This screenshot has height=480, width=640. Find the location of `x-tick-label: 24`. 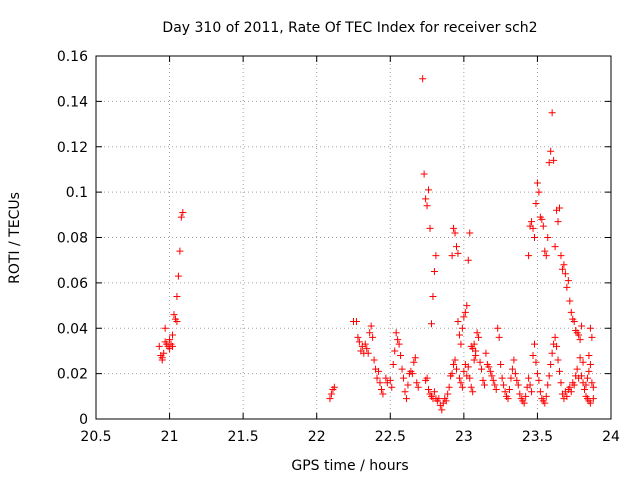

x-tick-label: 24 is located at coordinates (611, 437).